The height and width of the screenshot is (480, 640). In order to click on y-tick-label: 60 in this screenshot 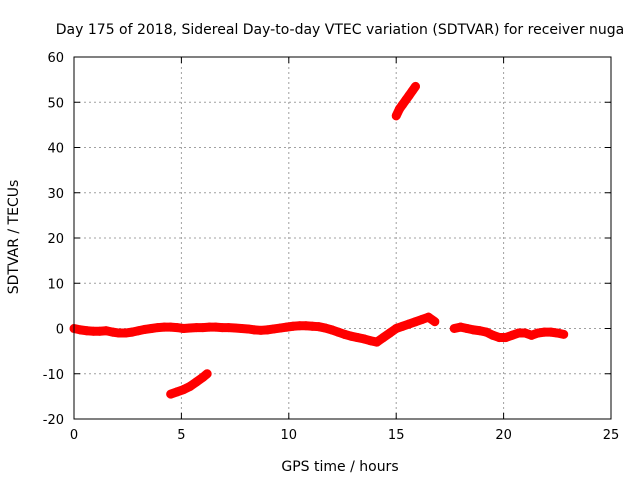, I will do `click(55, 58)`.